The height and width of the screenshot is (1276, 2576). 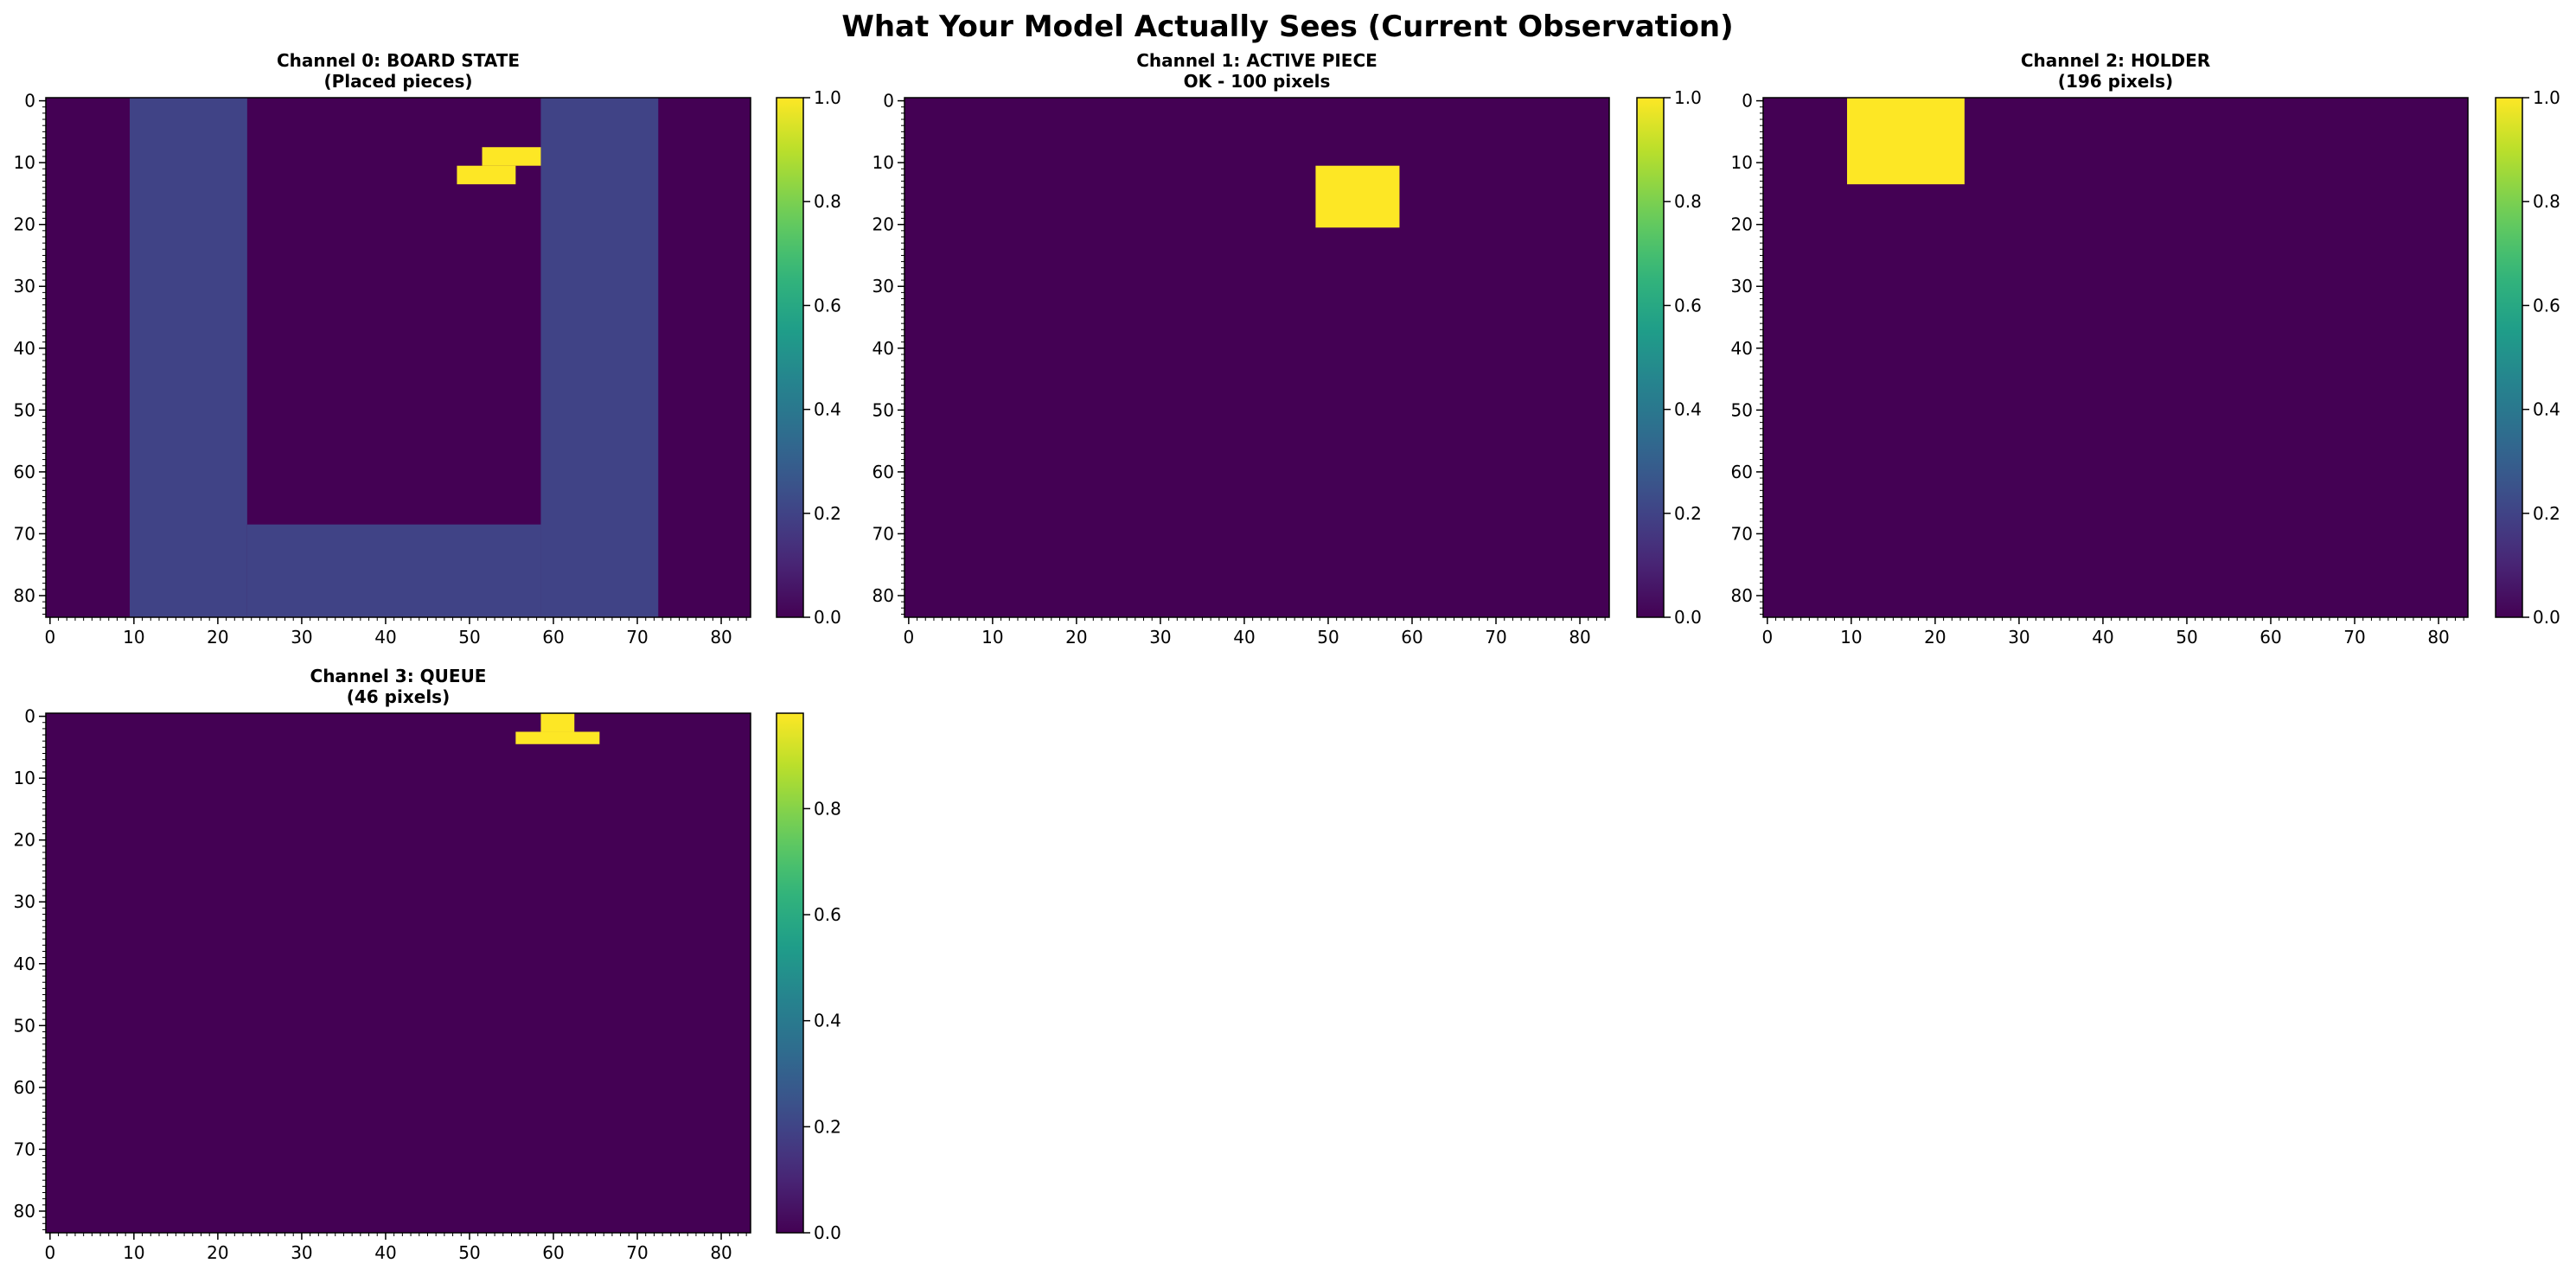 What do you see at coordinates (1257, 81) in the screenshot?
I see `chart-subtitle: OK - 100 pixels` at bounding box center [1257, 81].